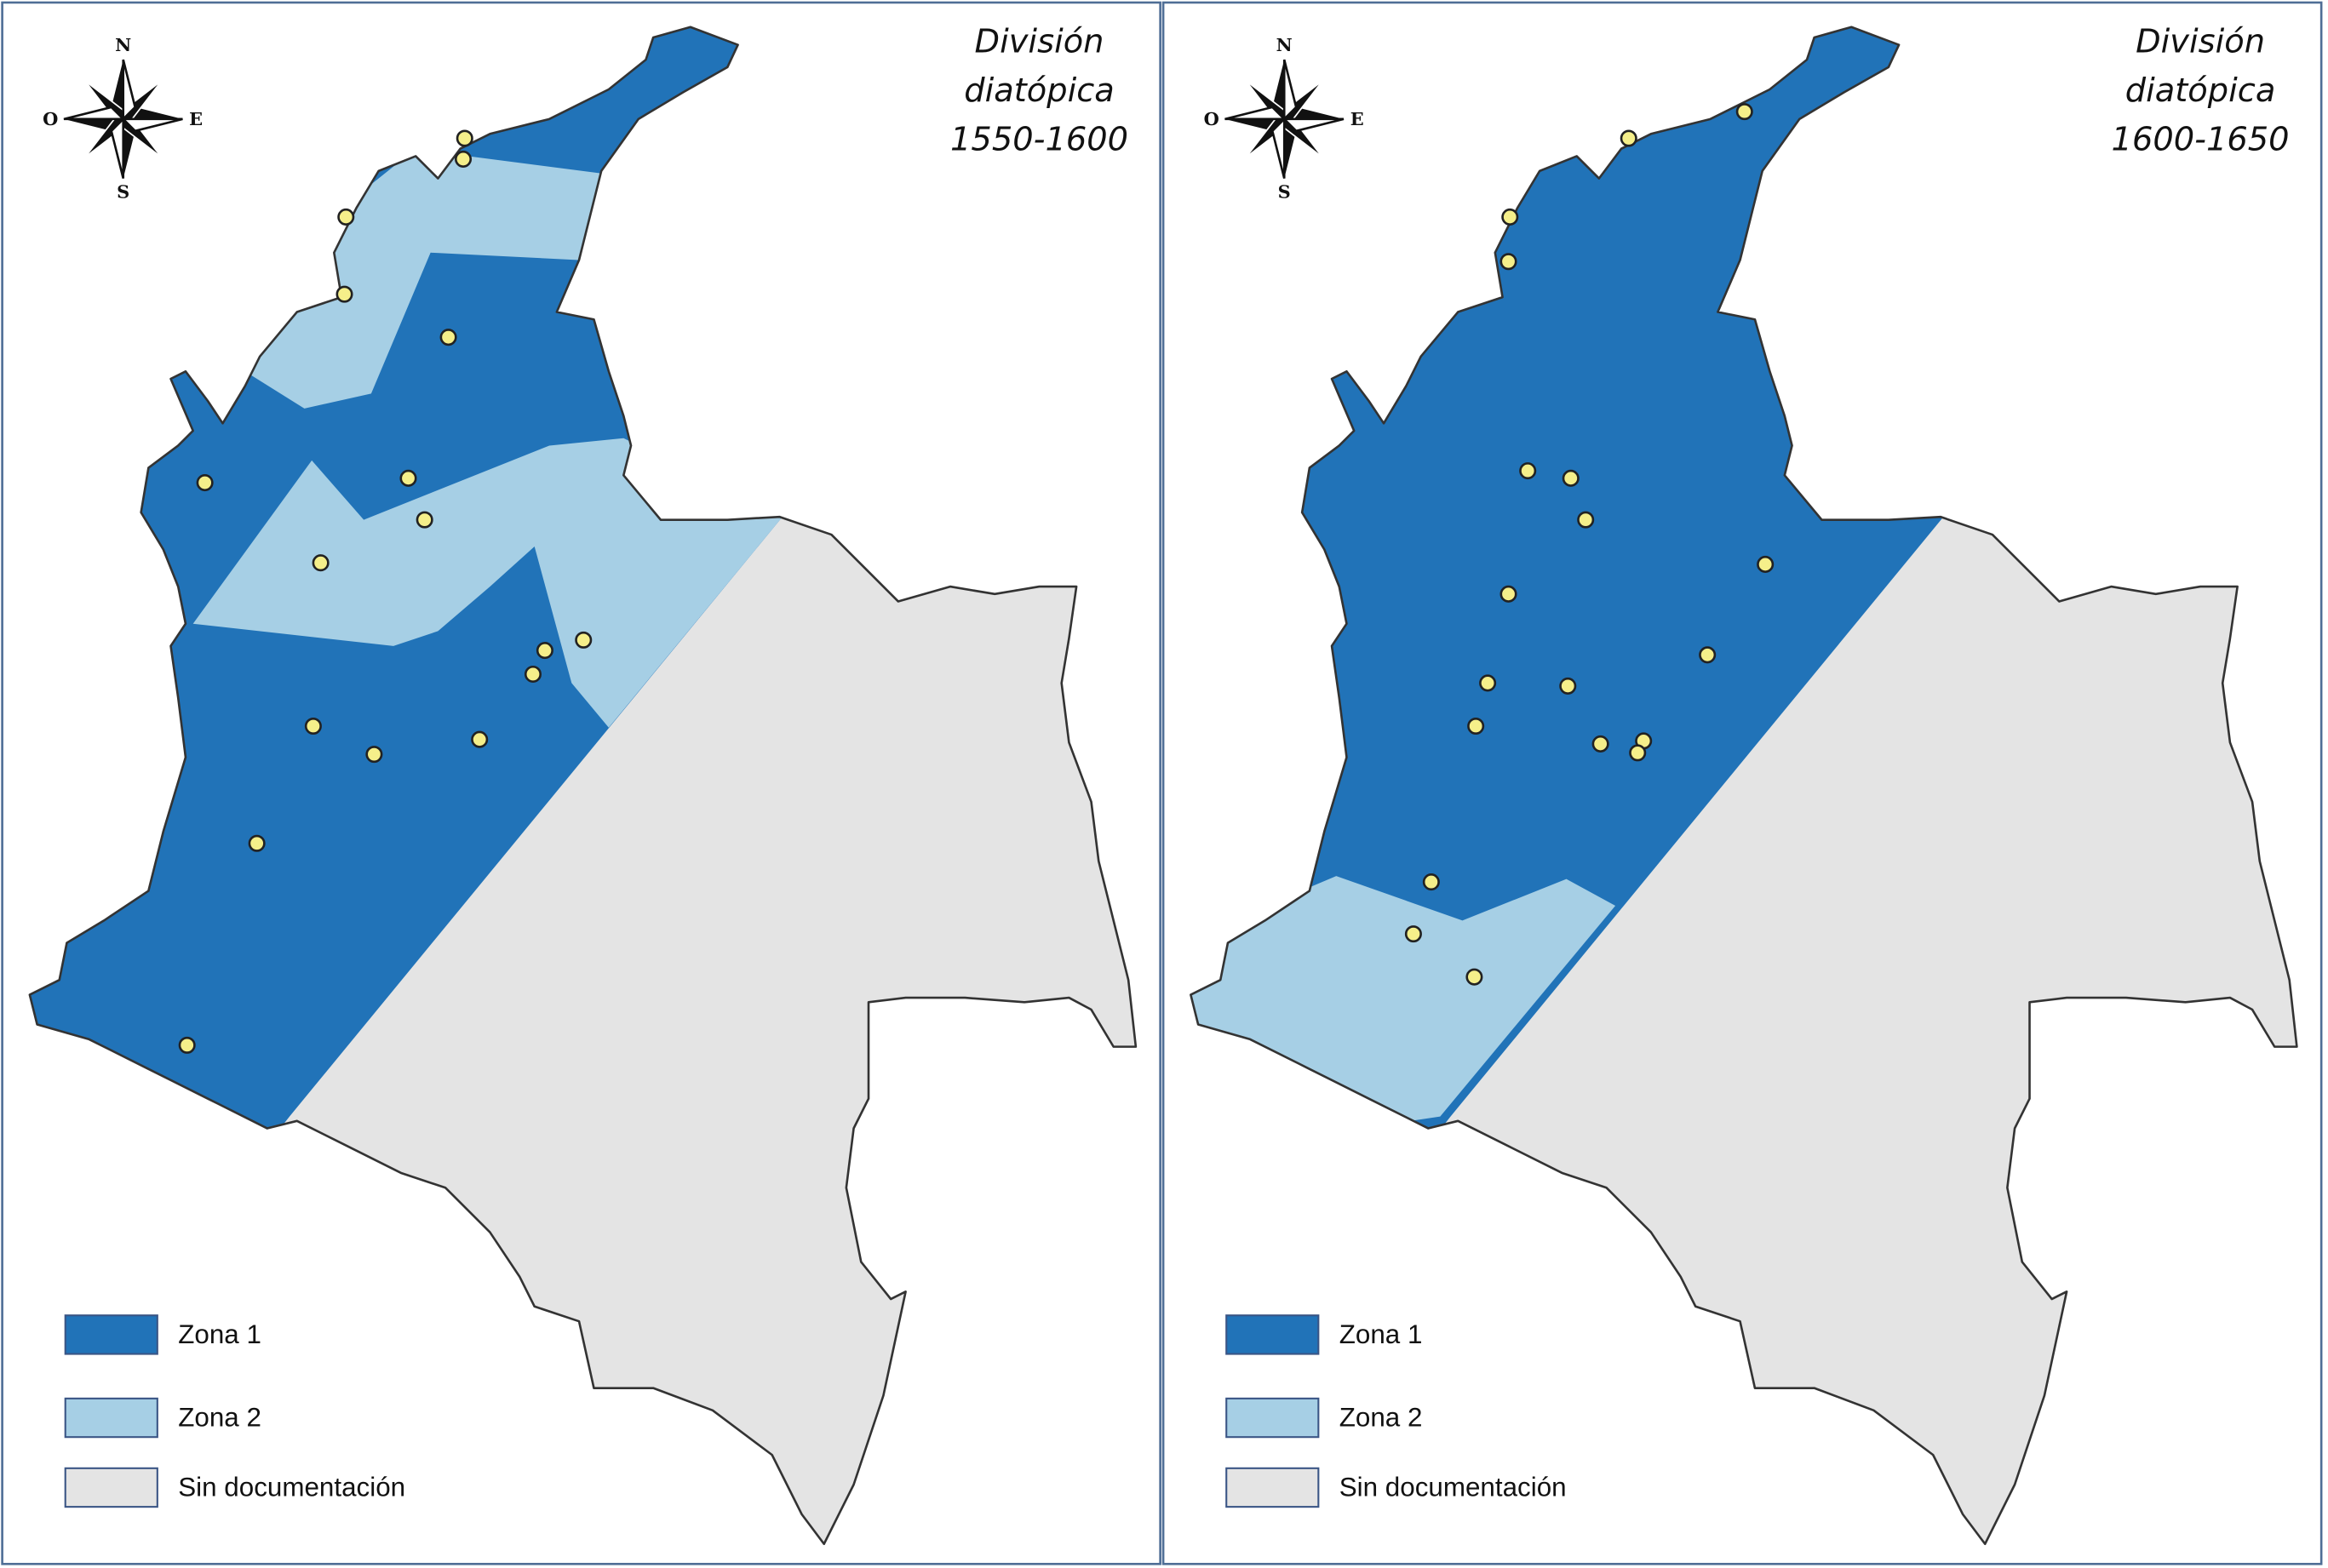 This screenshot has width=2328, height=1568. What do you see at coordinates (2201, 139) in the screenshot?
I see `map-title: 1600-1650` at bounding box center [2201, 139].